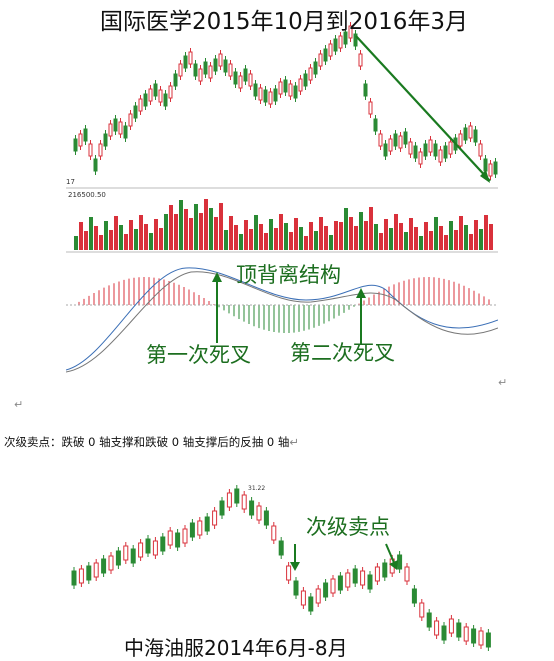  What do you see at coordinates (70, 182) in the screenshot?
I see `price-axis-label: 17` at bounding box center [70, 182].